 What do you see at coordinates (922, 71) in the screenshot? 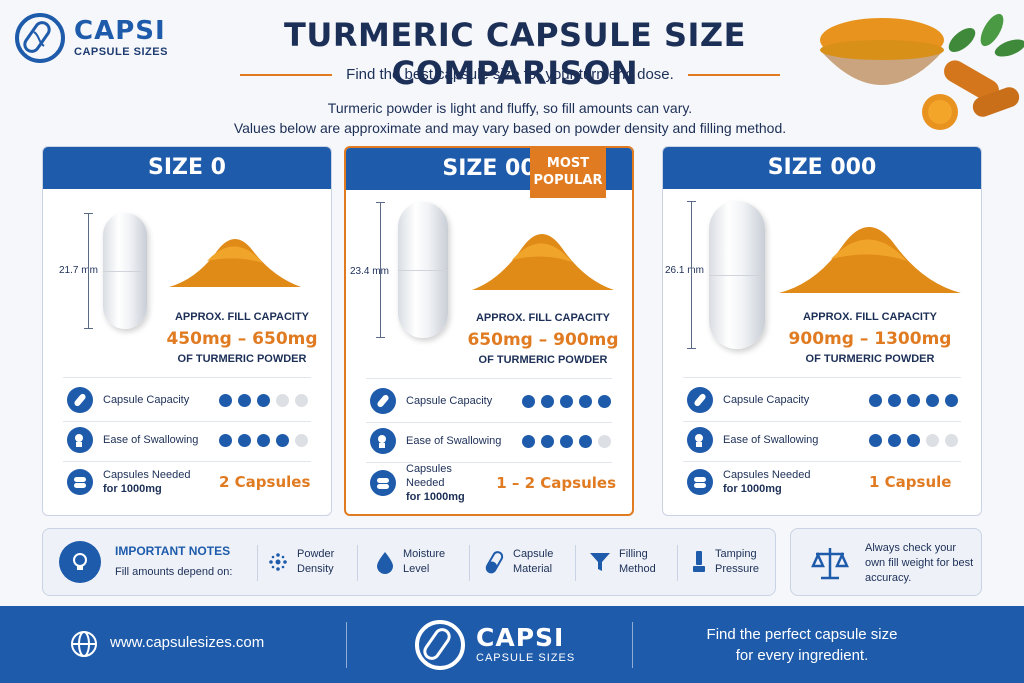
I see `turmeric-bowl-image` at bounding box center [922, 71].